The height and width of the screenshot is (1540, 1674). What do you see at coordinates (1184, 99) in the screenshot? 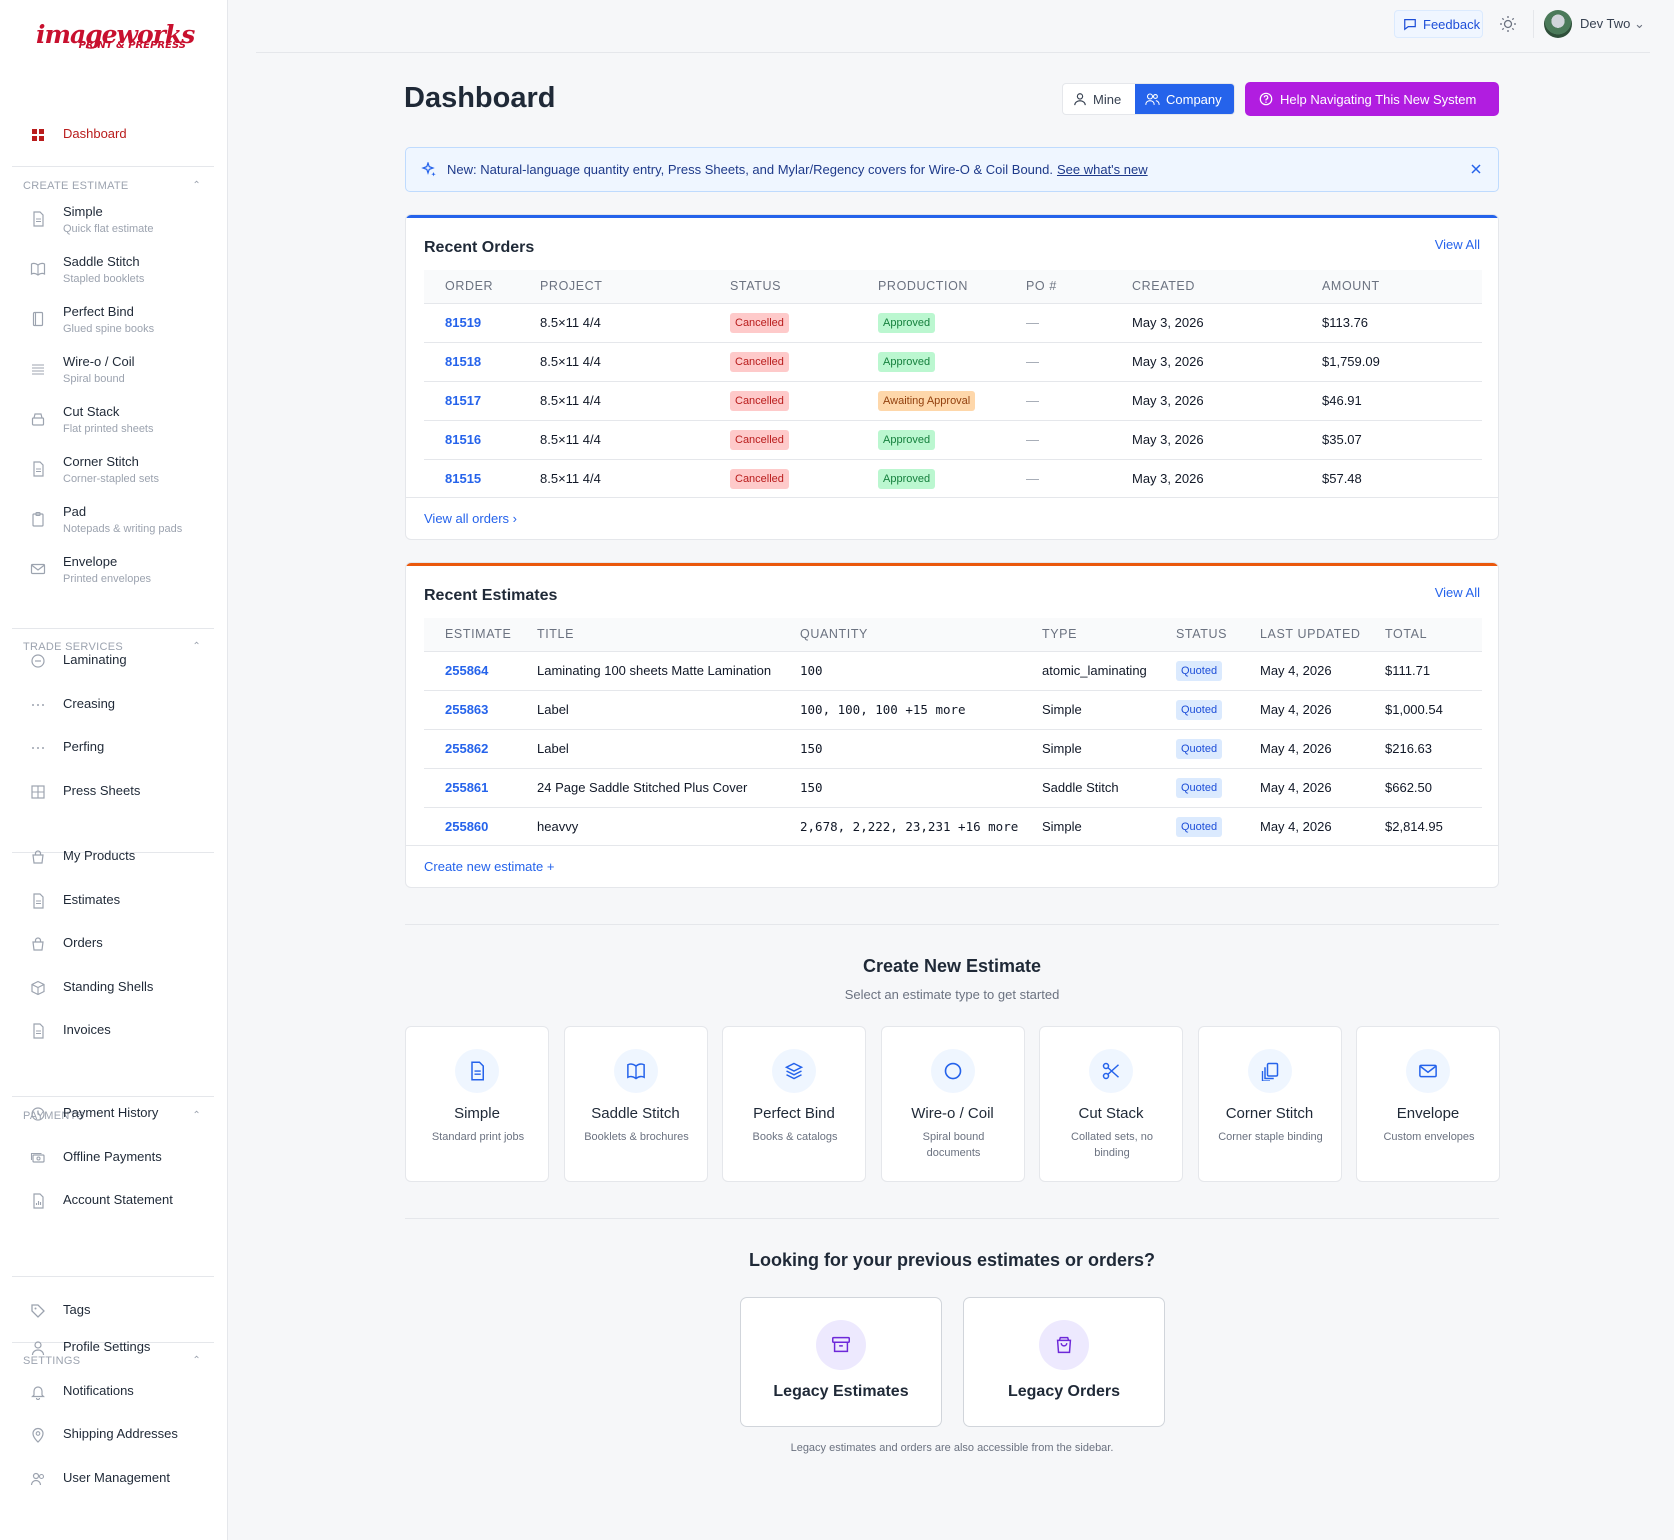
I see `company-toggle-button: Company` at bounding box center [1184, 99].